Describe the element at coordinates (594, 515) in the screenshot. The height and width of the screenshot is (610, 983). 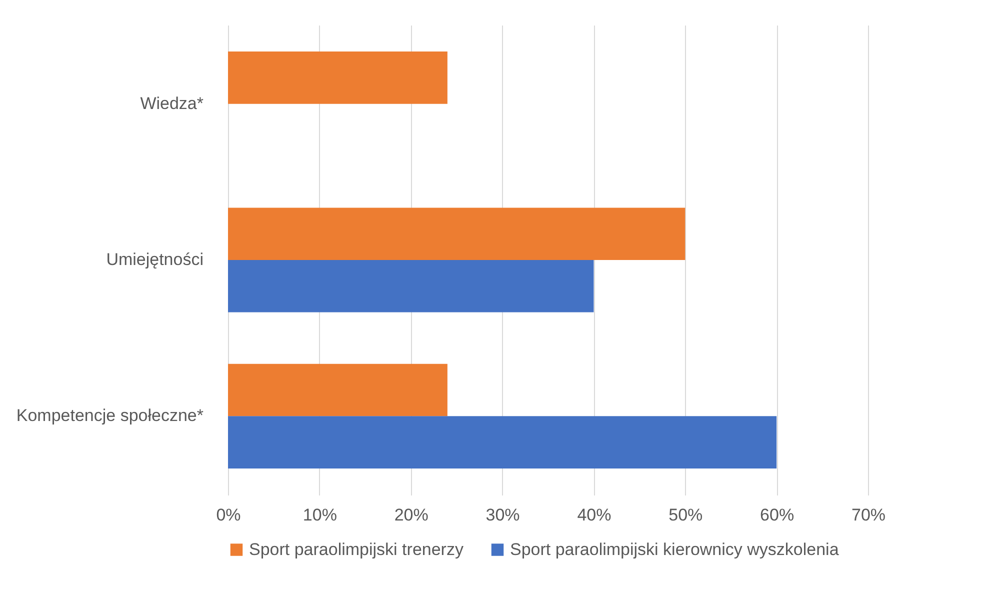
I see `x-tick-label: 40%` at that location.